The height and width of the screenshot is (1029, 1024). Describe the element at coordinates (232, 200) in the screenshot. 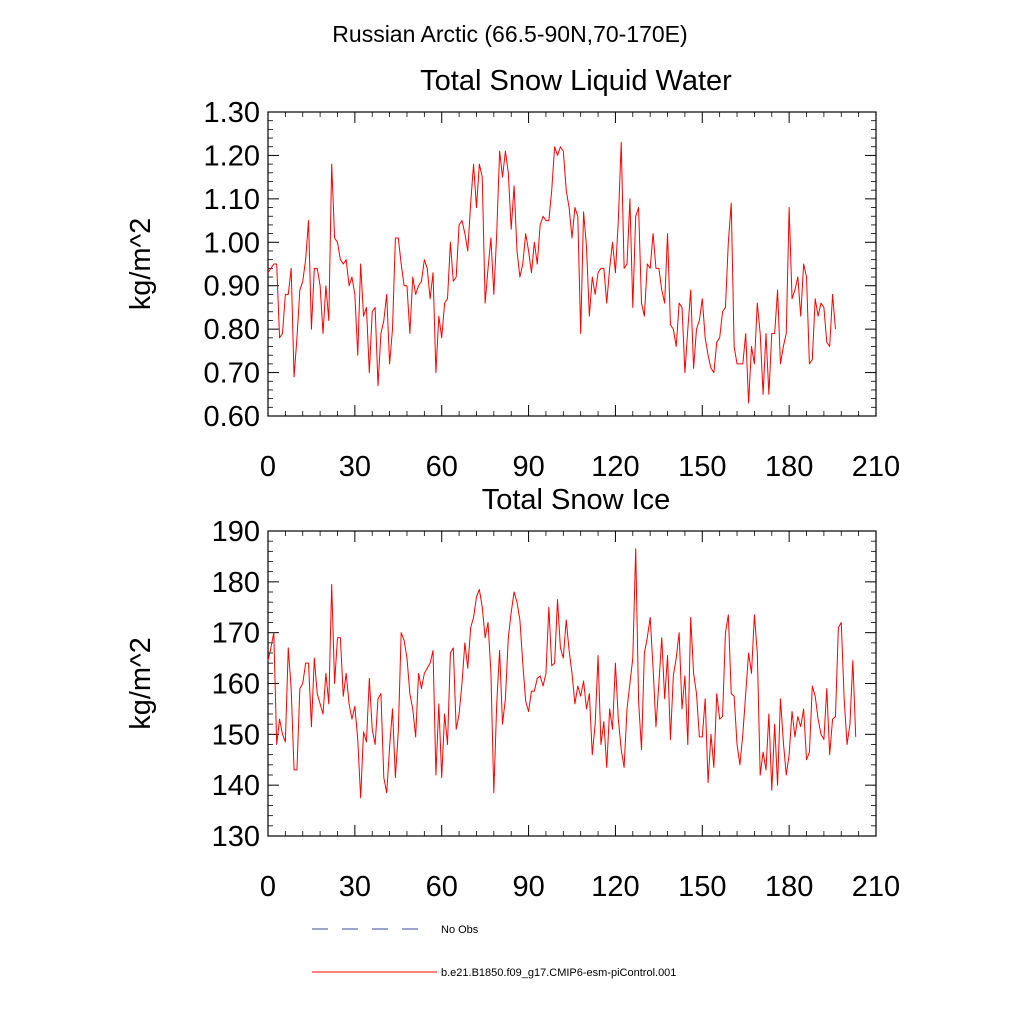

I see `y-tick-label: 1.10` at that location.